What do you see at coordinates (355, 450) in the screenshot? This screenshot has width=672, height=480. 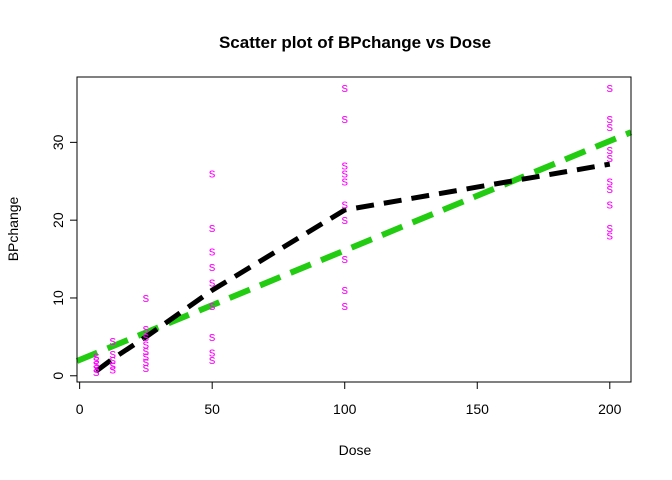 I see `x-axis-label: Dose` at bounding box center [355, 450].